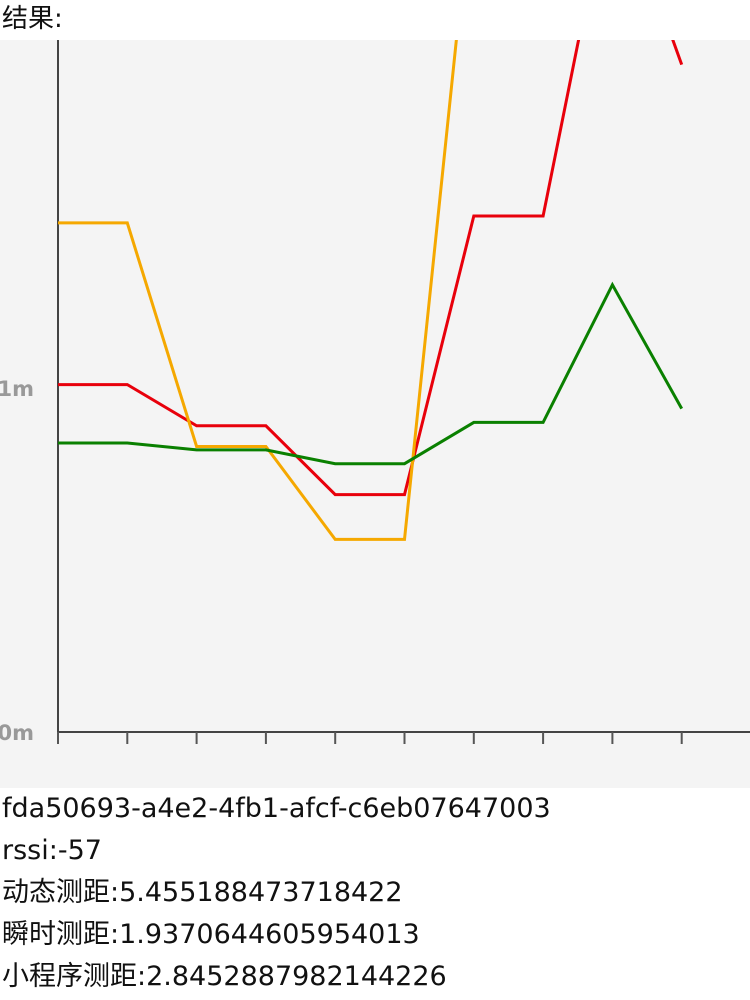  What do you see at coordinates (261, 892) in the screenshot?
I see `dynamic-distance-value: 5.455188473718422` at bounding box center [261, 892].